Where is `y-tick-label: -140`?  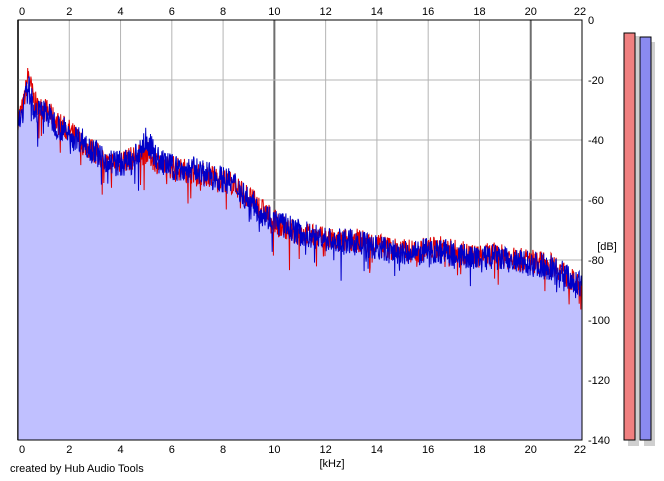 y-tick-label: -140 is located at coordinates (599, 441).